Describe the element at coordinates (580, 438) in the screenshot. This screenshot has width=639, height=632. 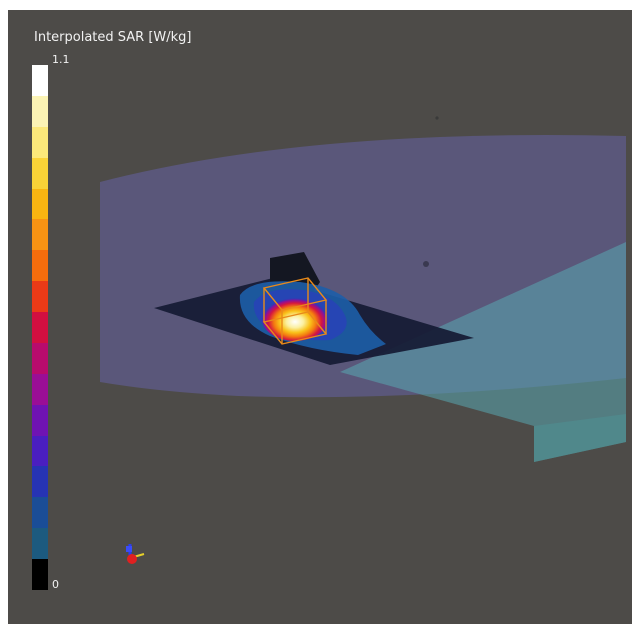
I see `teal-slab-edge` at that location.